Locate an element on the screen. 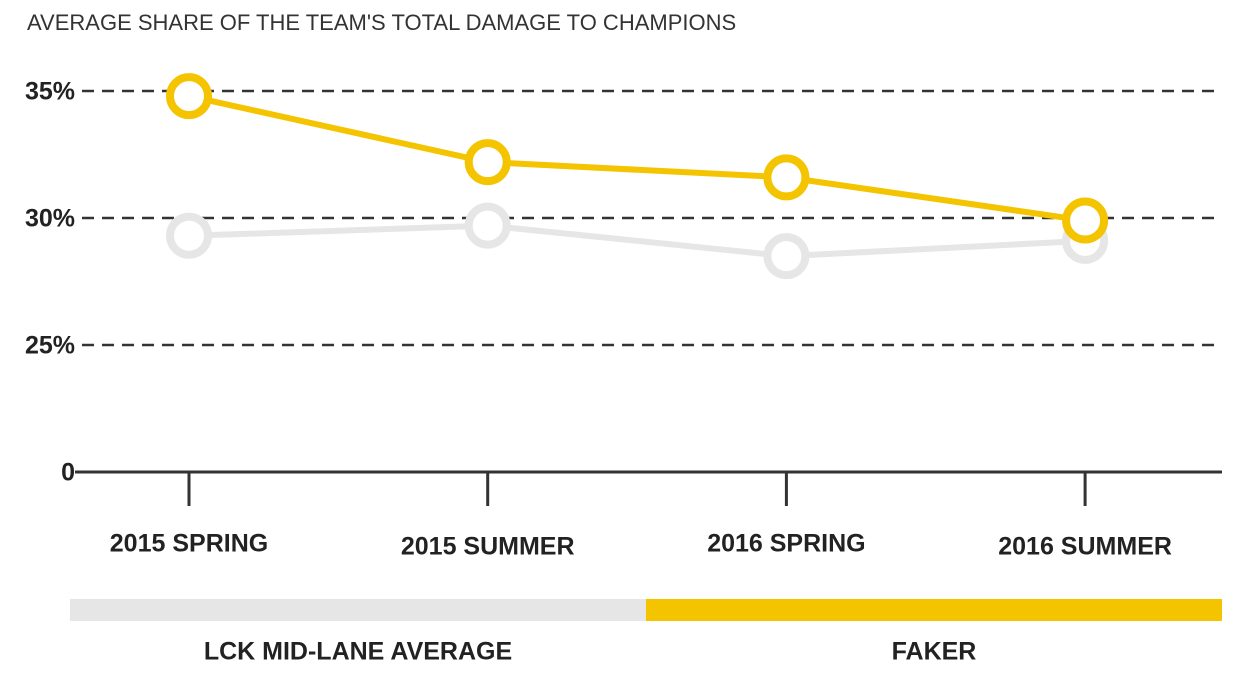 This screenshot has width=1250, height=679. x-tick-label: 2016 SPRING is located at coordinates (786, 544).